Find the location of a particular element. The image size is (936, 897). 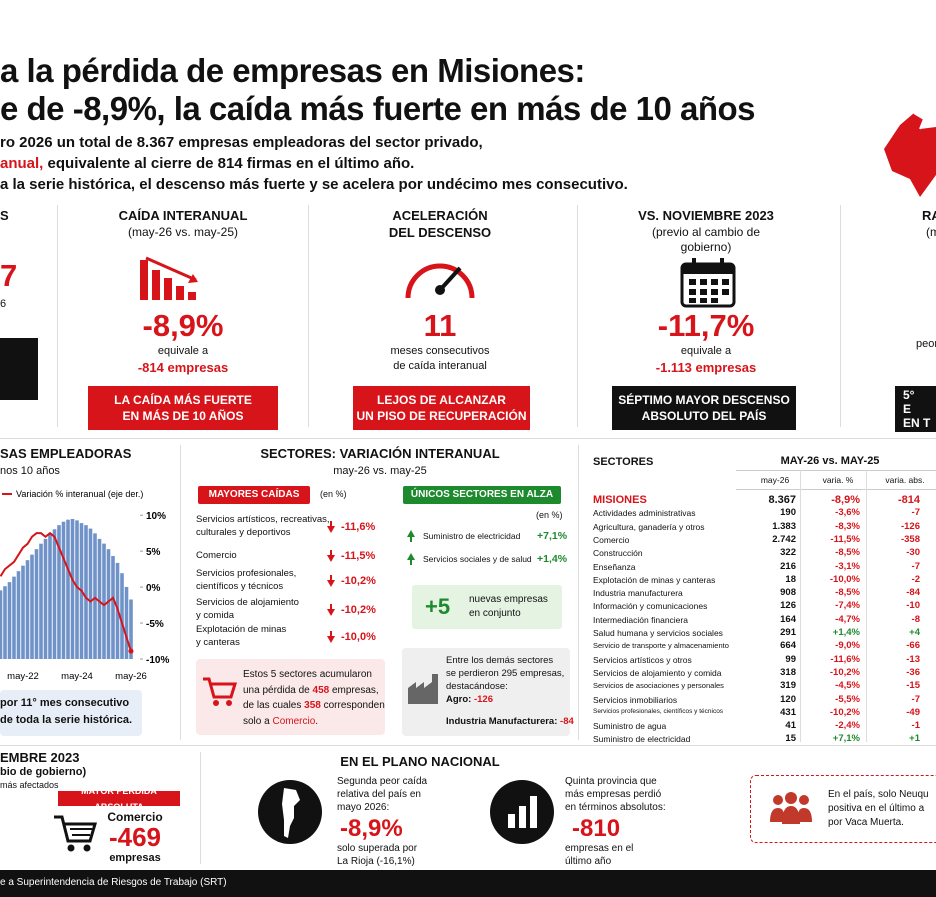

big: 7 is located at coordinates (9, 275).